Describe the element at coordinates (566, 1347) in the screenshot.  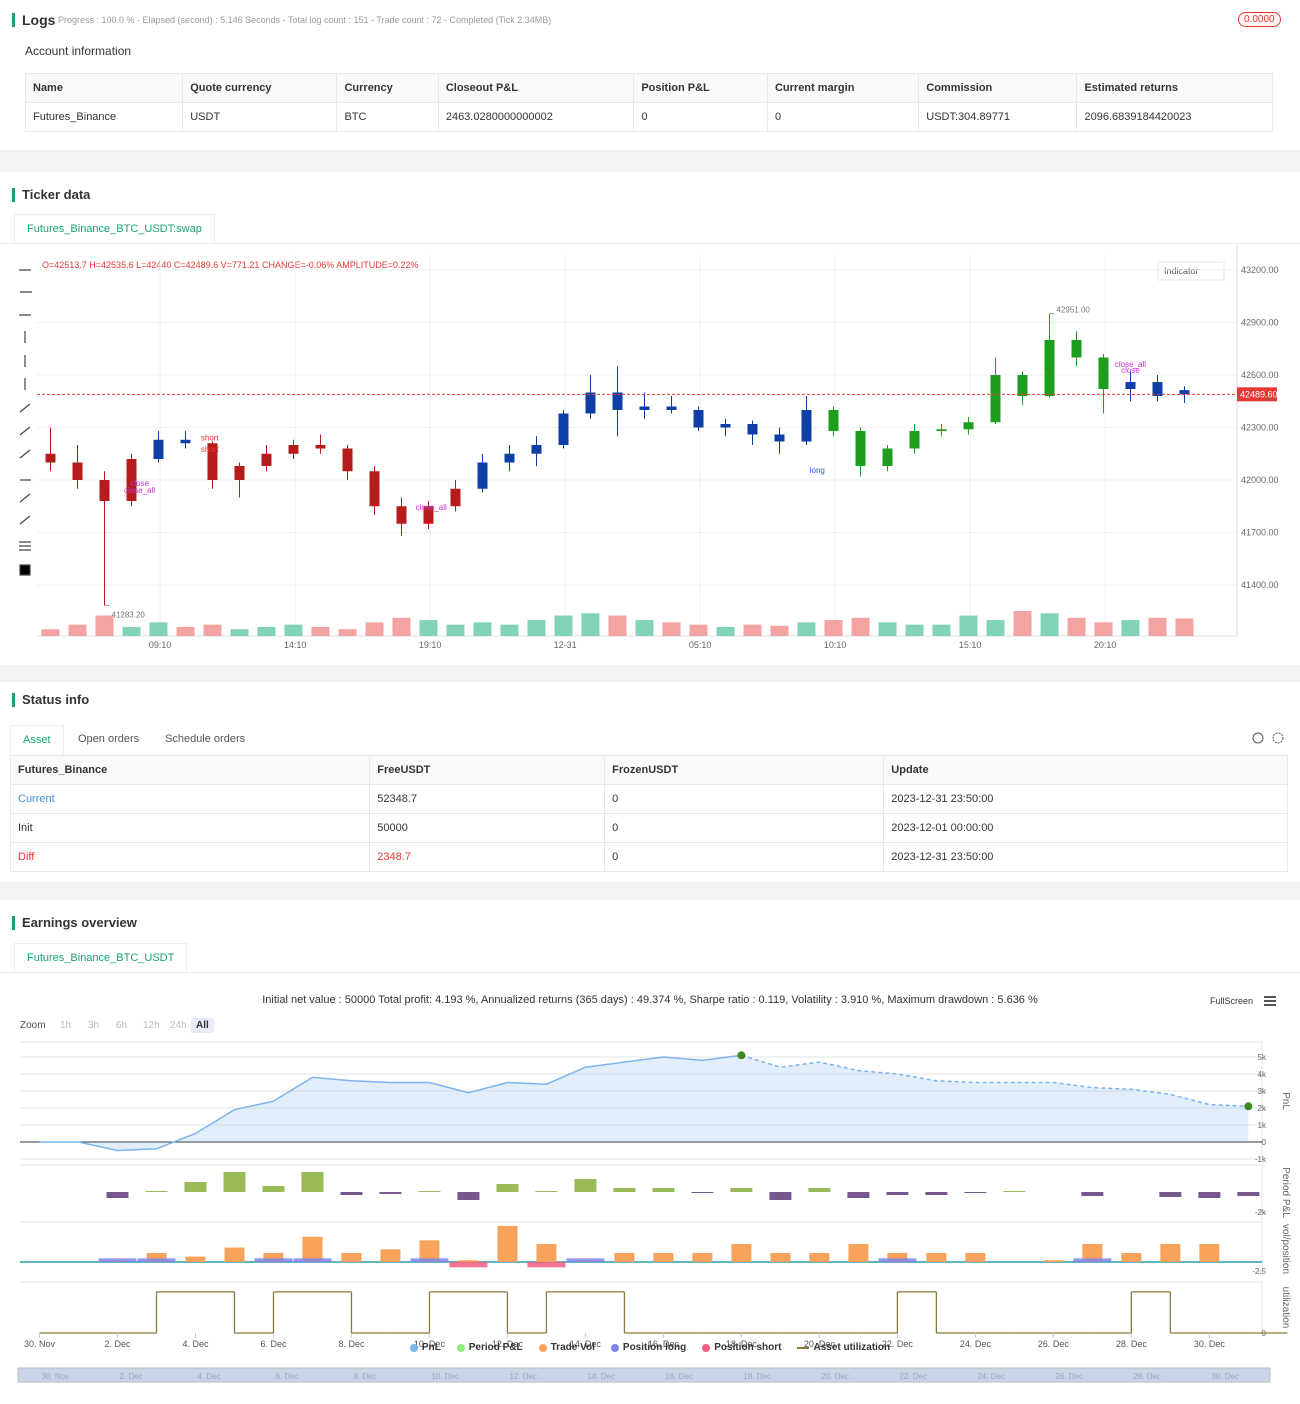
I see `legend-item: Trade Vol` at that location.